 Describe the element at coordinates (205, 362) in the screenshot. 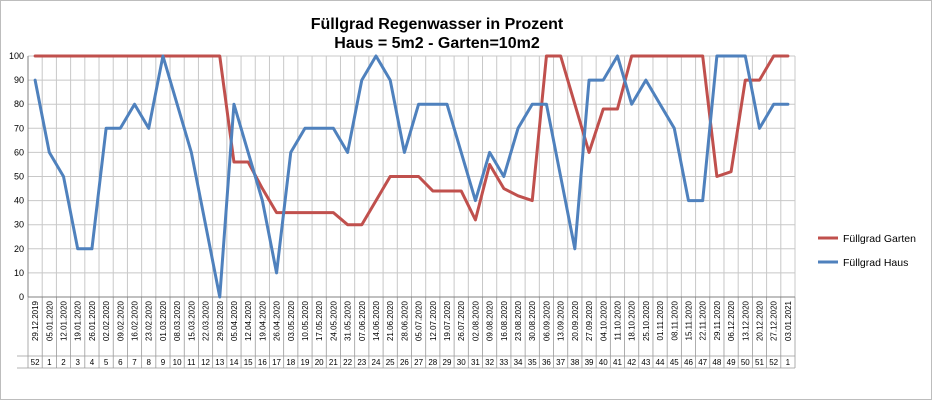

I see `week-number-label: 12` at that location.